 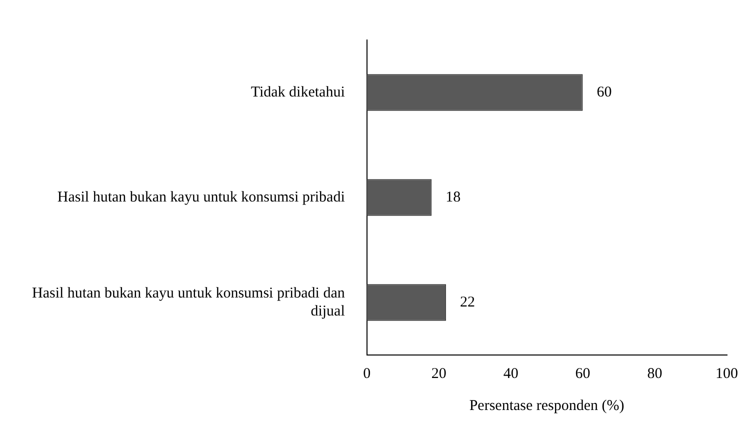 I want to click on x-tick-label: 20, so click(x=438, y=374).